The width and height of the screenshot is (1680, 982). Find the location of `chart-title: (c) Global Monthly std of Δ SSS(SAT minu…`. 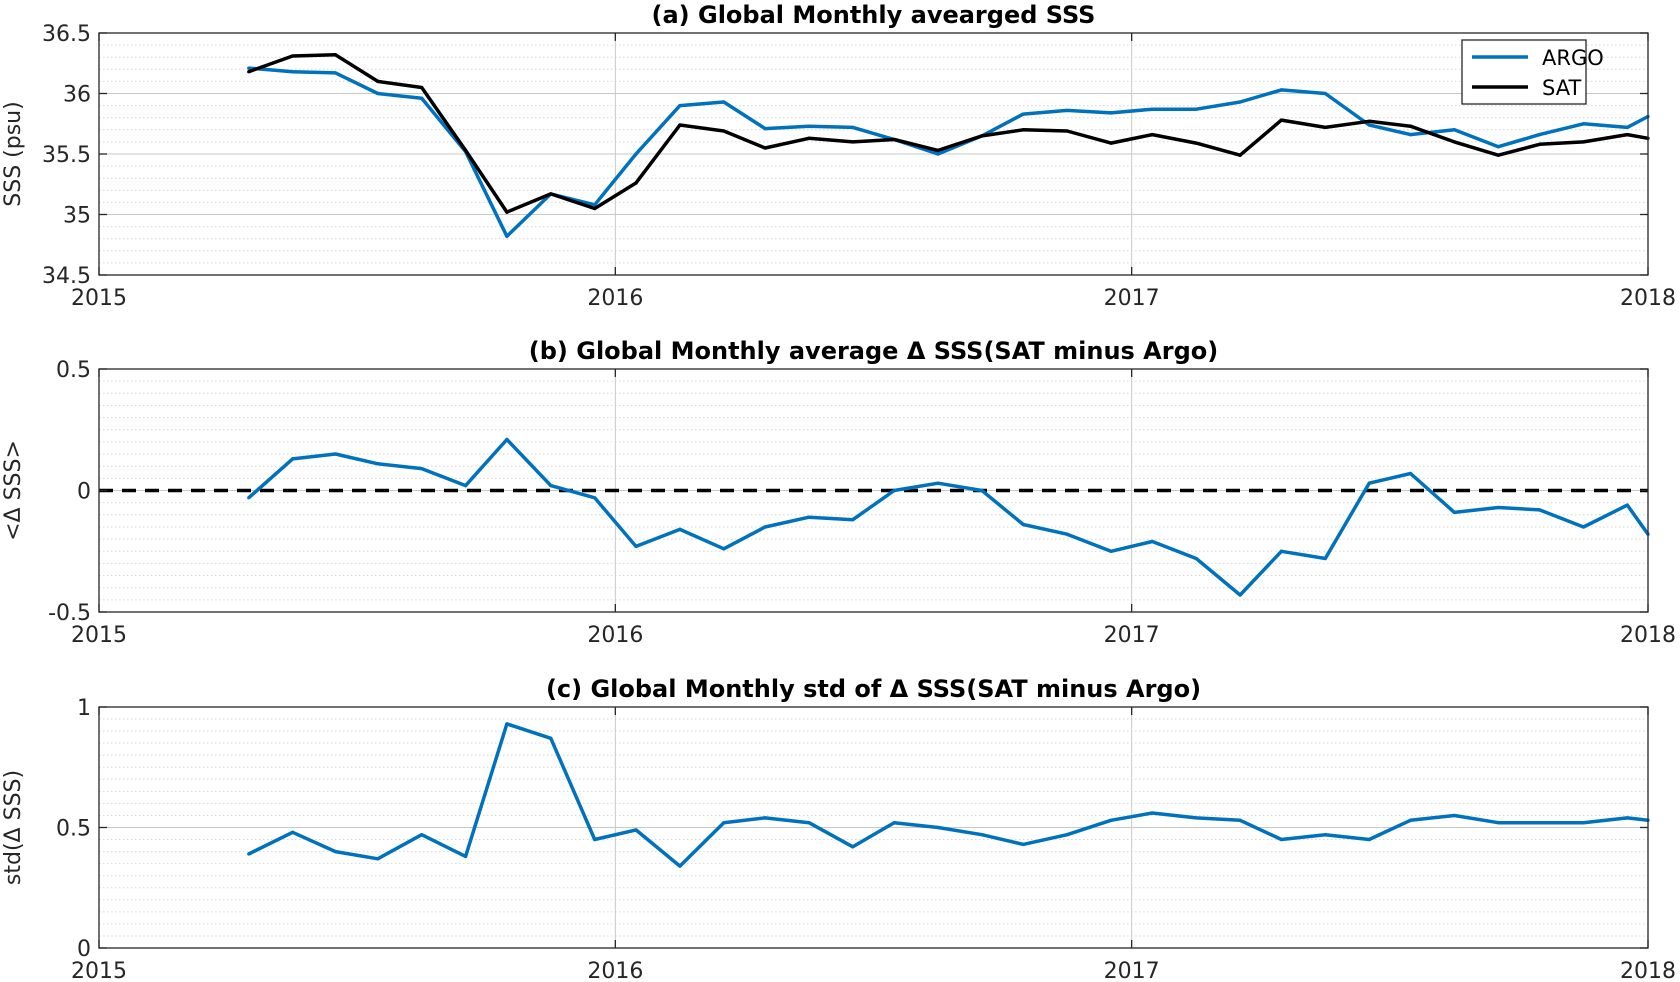

chart-title: (c) Global Monthly std of Δ SSS(SAT minu… is located at coordinates (873, 689).